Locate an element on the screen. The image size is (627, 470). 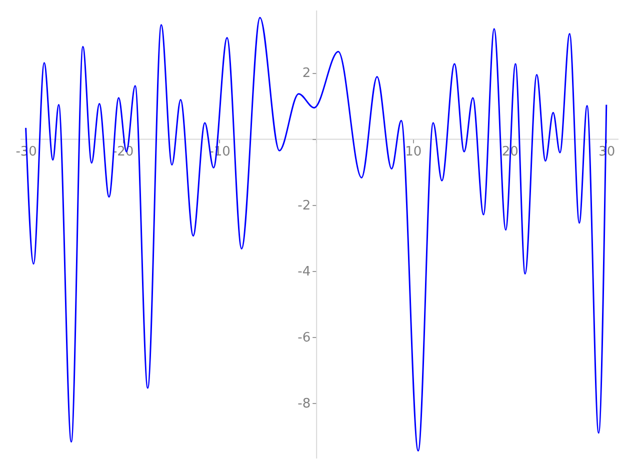
y-tick-label: 2 is located at coordinates (306, 74).